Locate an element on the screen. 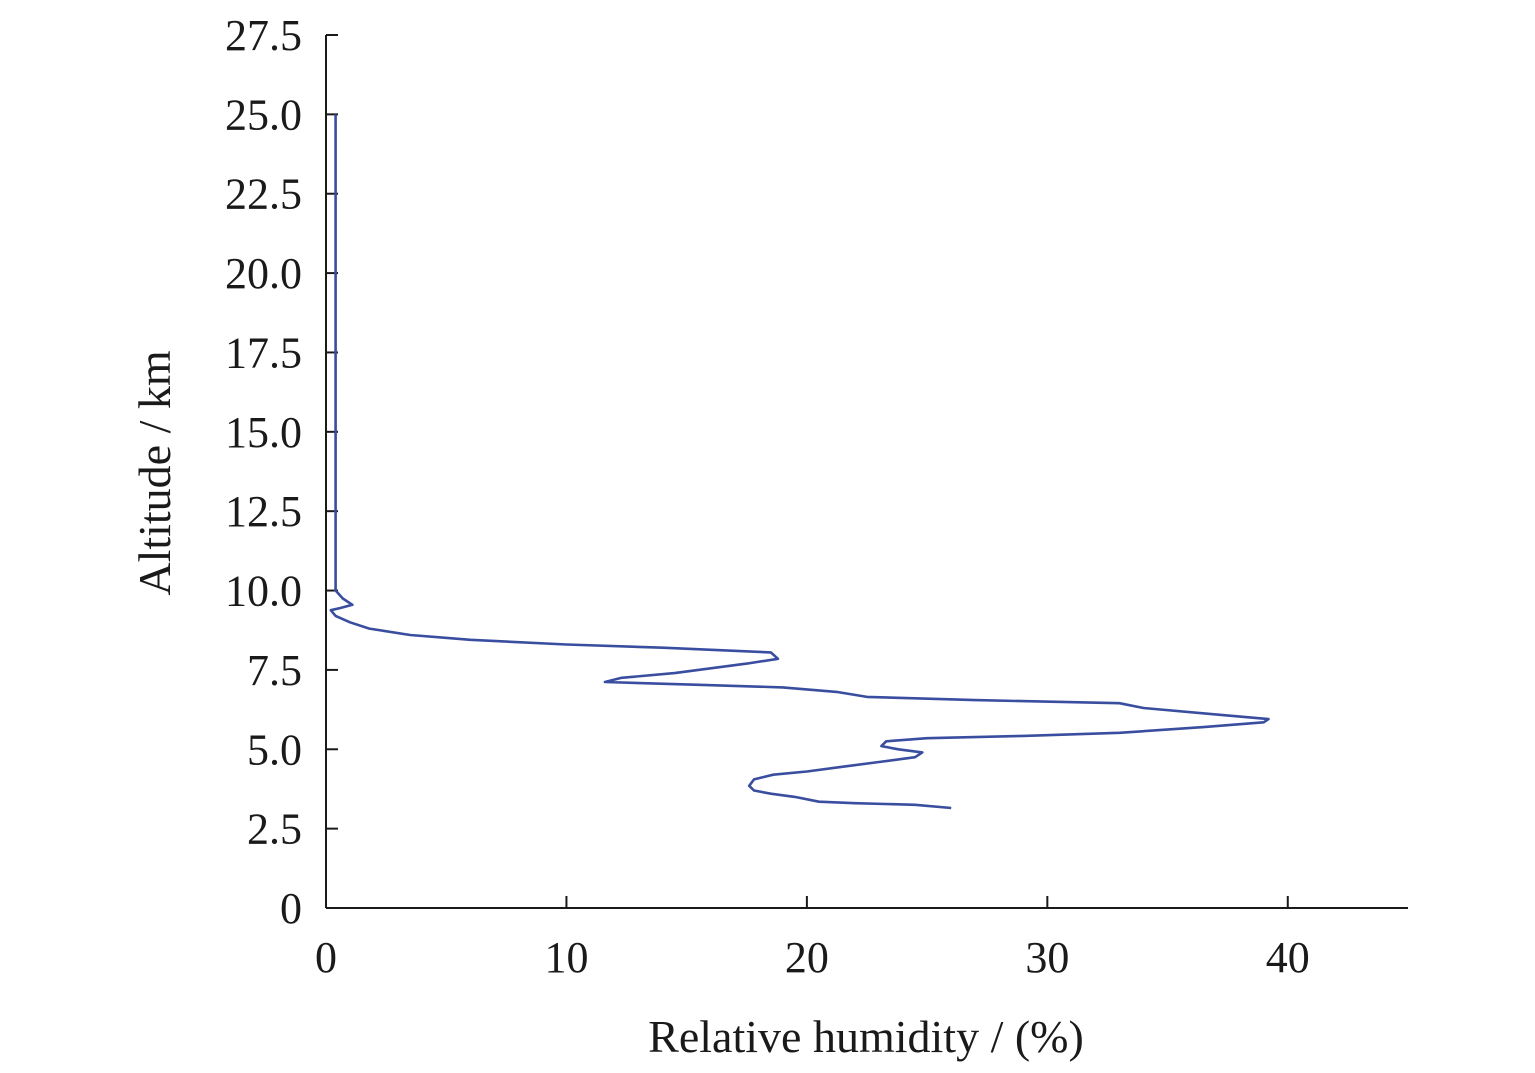  y-tick-label: 27.5 is located at coordinates (263, 35).